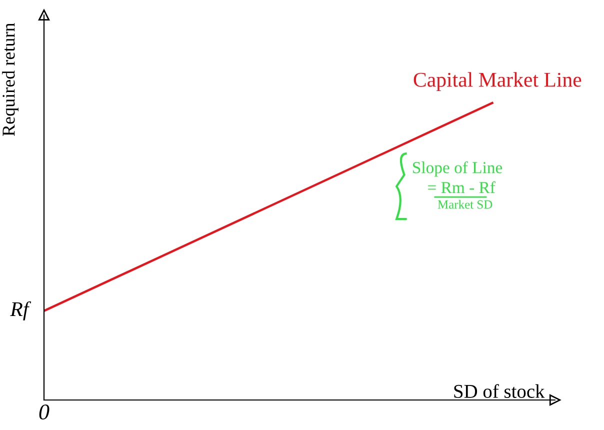 The width and height of the screenshot is (604, 430). What do you see at coordinates (10, 79) in the screenshot?
I see `y-axis-title: Required return` at bounding box center [10, 79].